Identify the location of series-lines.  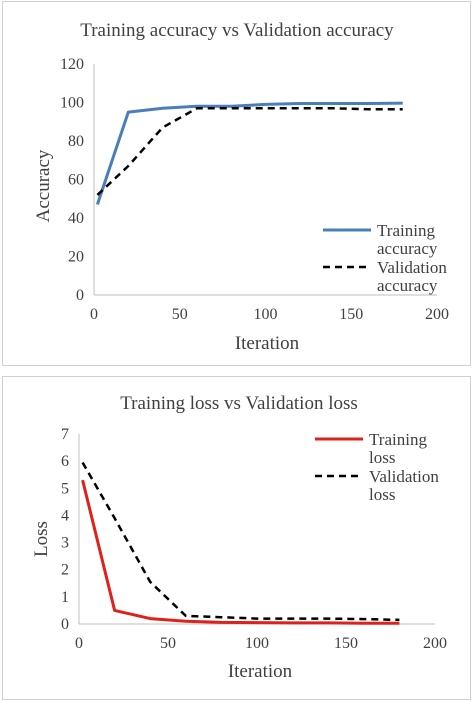
(249, 153).